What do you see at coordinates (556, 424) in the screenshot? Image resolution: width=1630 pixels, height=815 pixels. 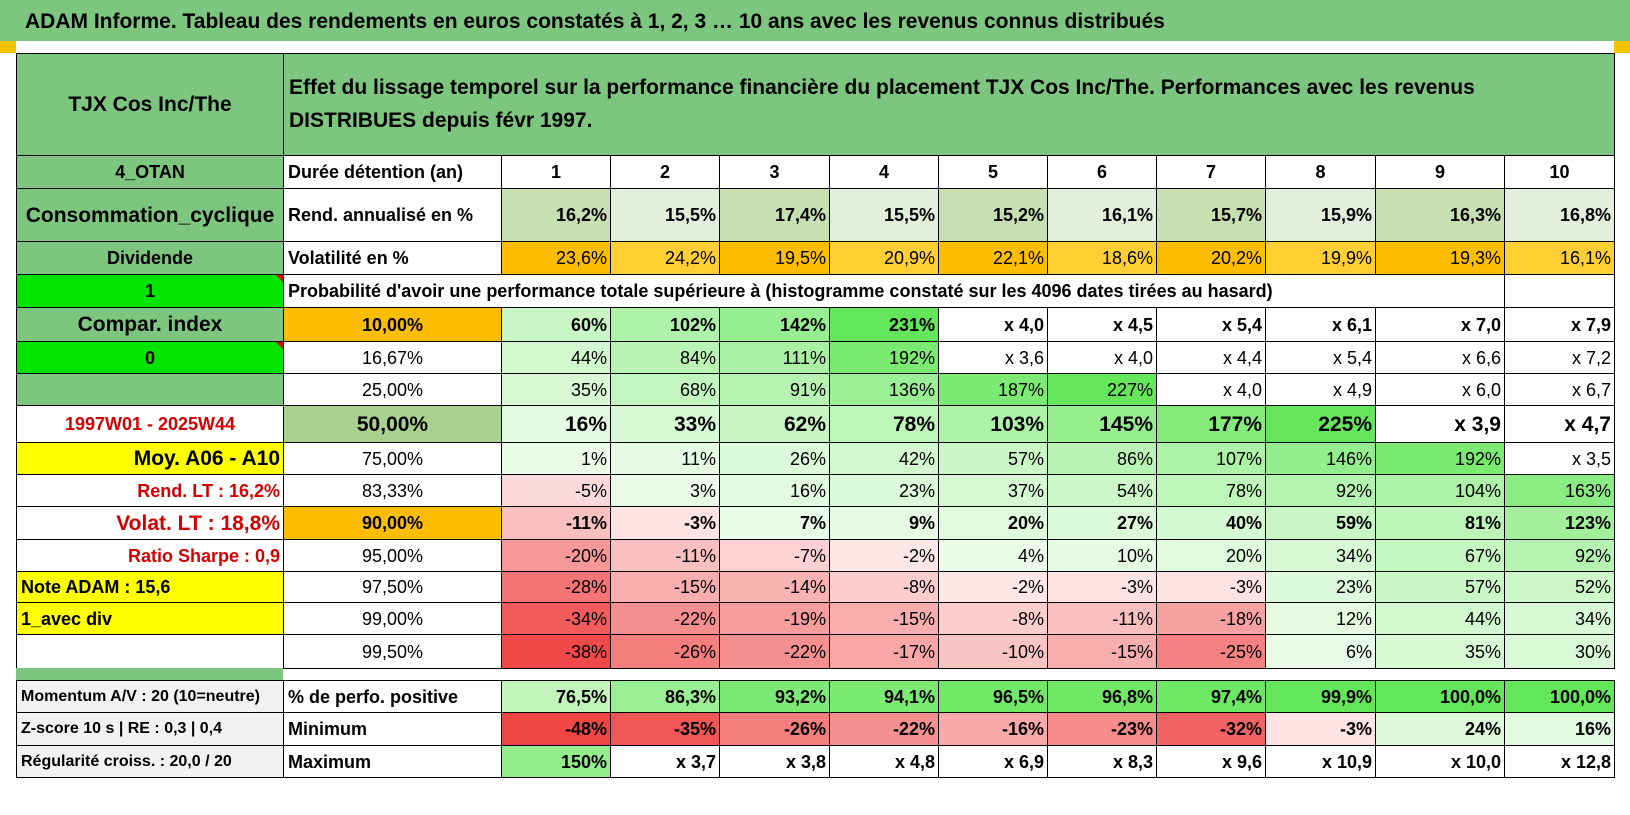 I see `quantile-value: 16%` at bounding box center [556, 424].